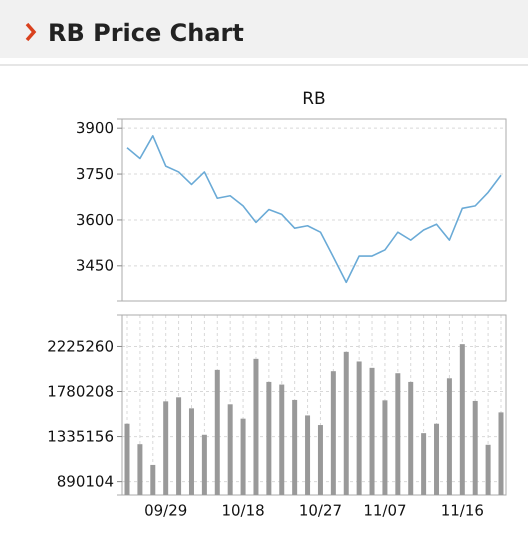 The height and width of the screenshot is (558, 528). I want to click on x-tick-label: 10/27, so click(320, 511).